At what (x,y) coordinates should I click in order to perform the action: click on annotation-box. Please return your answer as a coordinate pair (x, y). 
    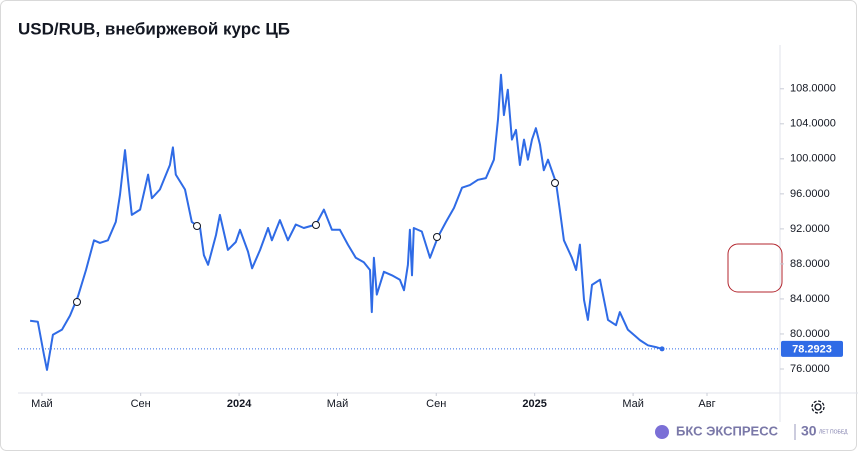
    Looking at the image, I should click on (755, 268).